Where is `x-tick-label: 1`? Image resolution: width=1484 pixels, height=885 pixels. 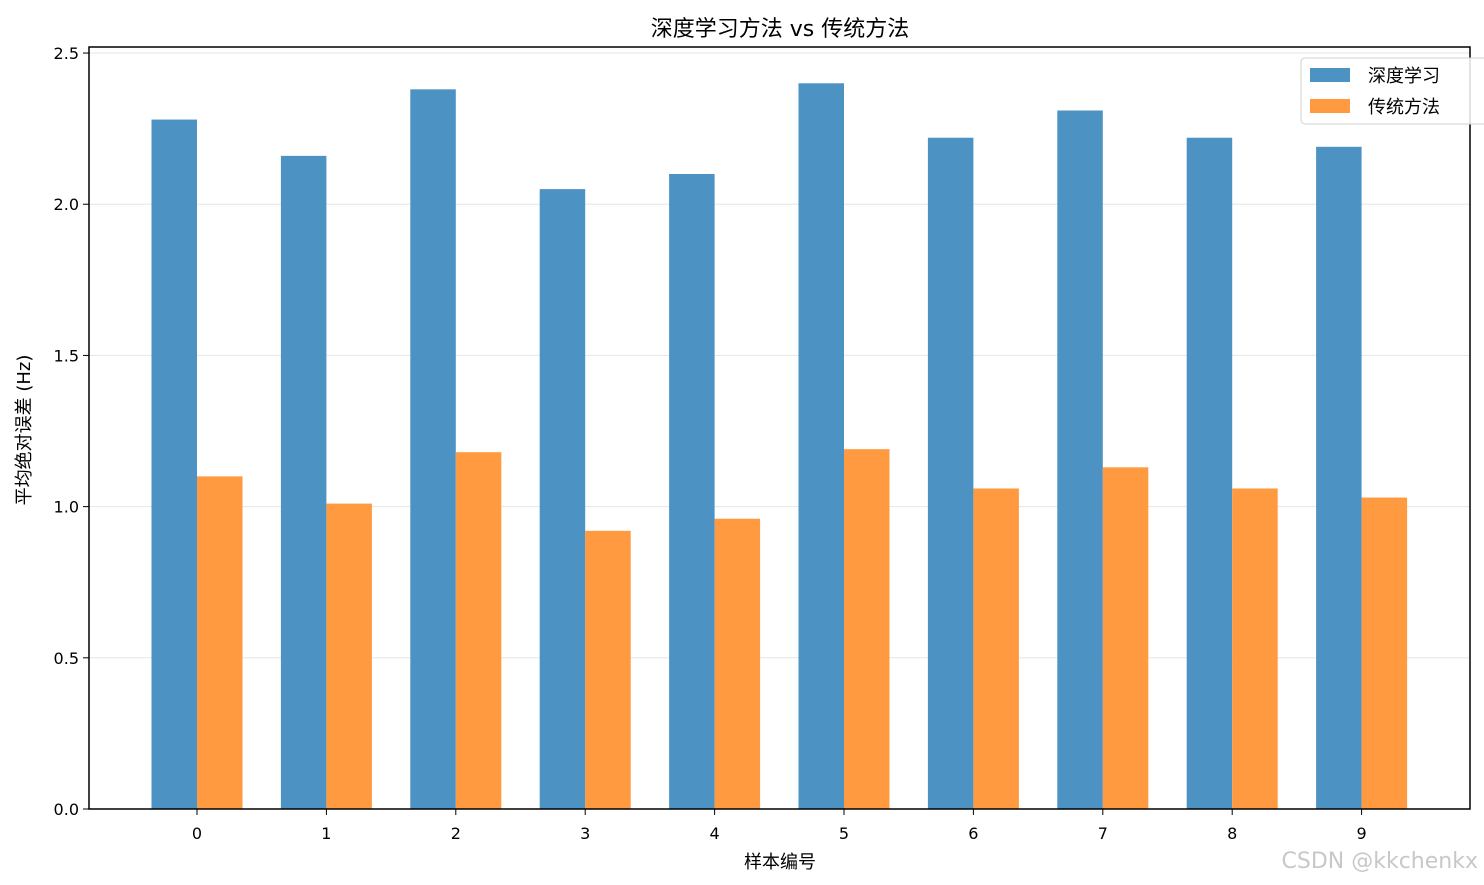
x-tick-label: 1 is located at coordinates (326, 833).